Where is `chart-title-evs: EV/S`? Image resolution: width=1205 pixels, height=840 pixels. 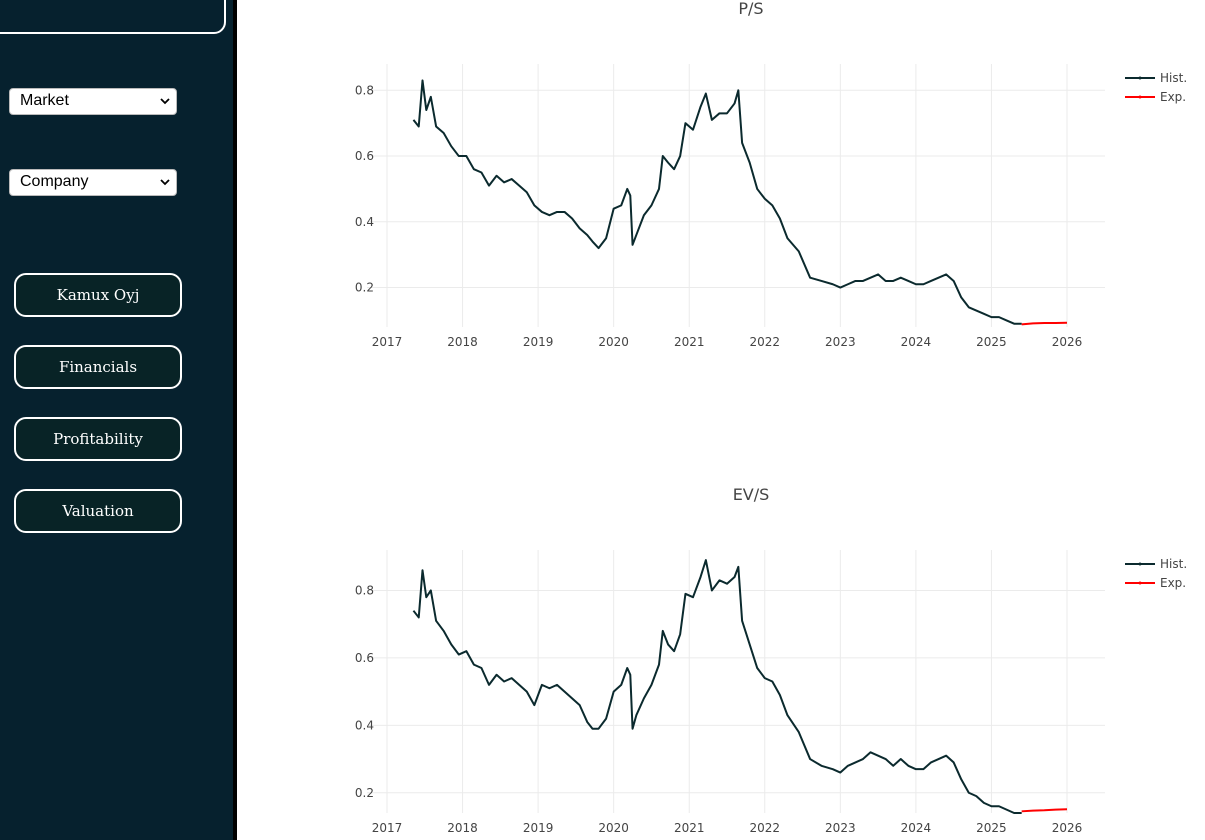
chart-title-evs: EV/S is located at coordinates (751, 494).